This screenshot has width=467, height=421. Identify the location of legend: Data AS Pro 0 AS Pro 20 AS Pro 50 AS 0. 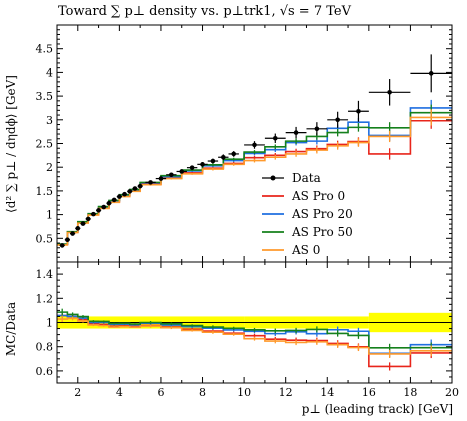
(307, 214).